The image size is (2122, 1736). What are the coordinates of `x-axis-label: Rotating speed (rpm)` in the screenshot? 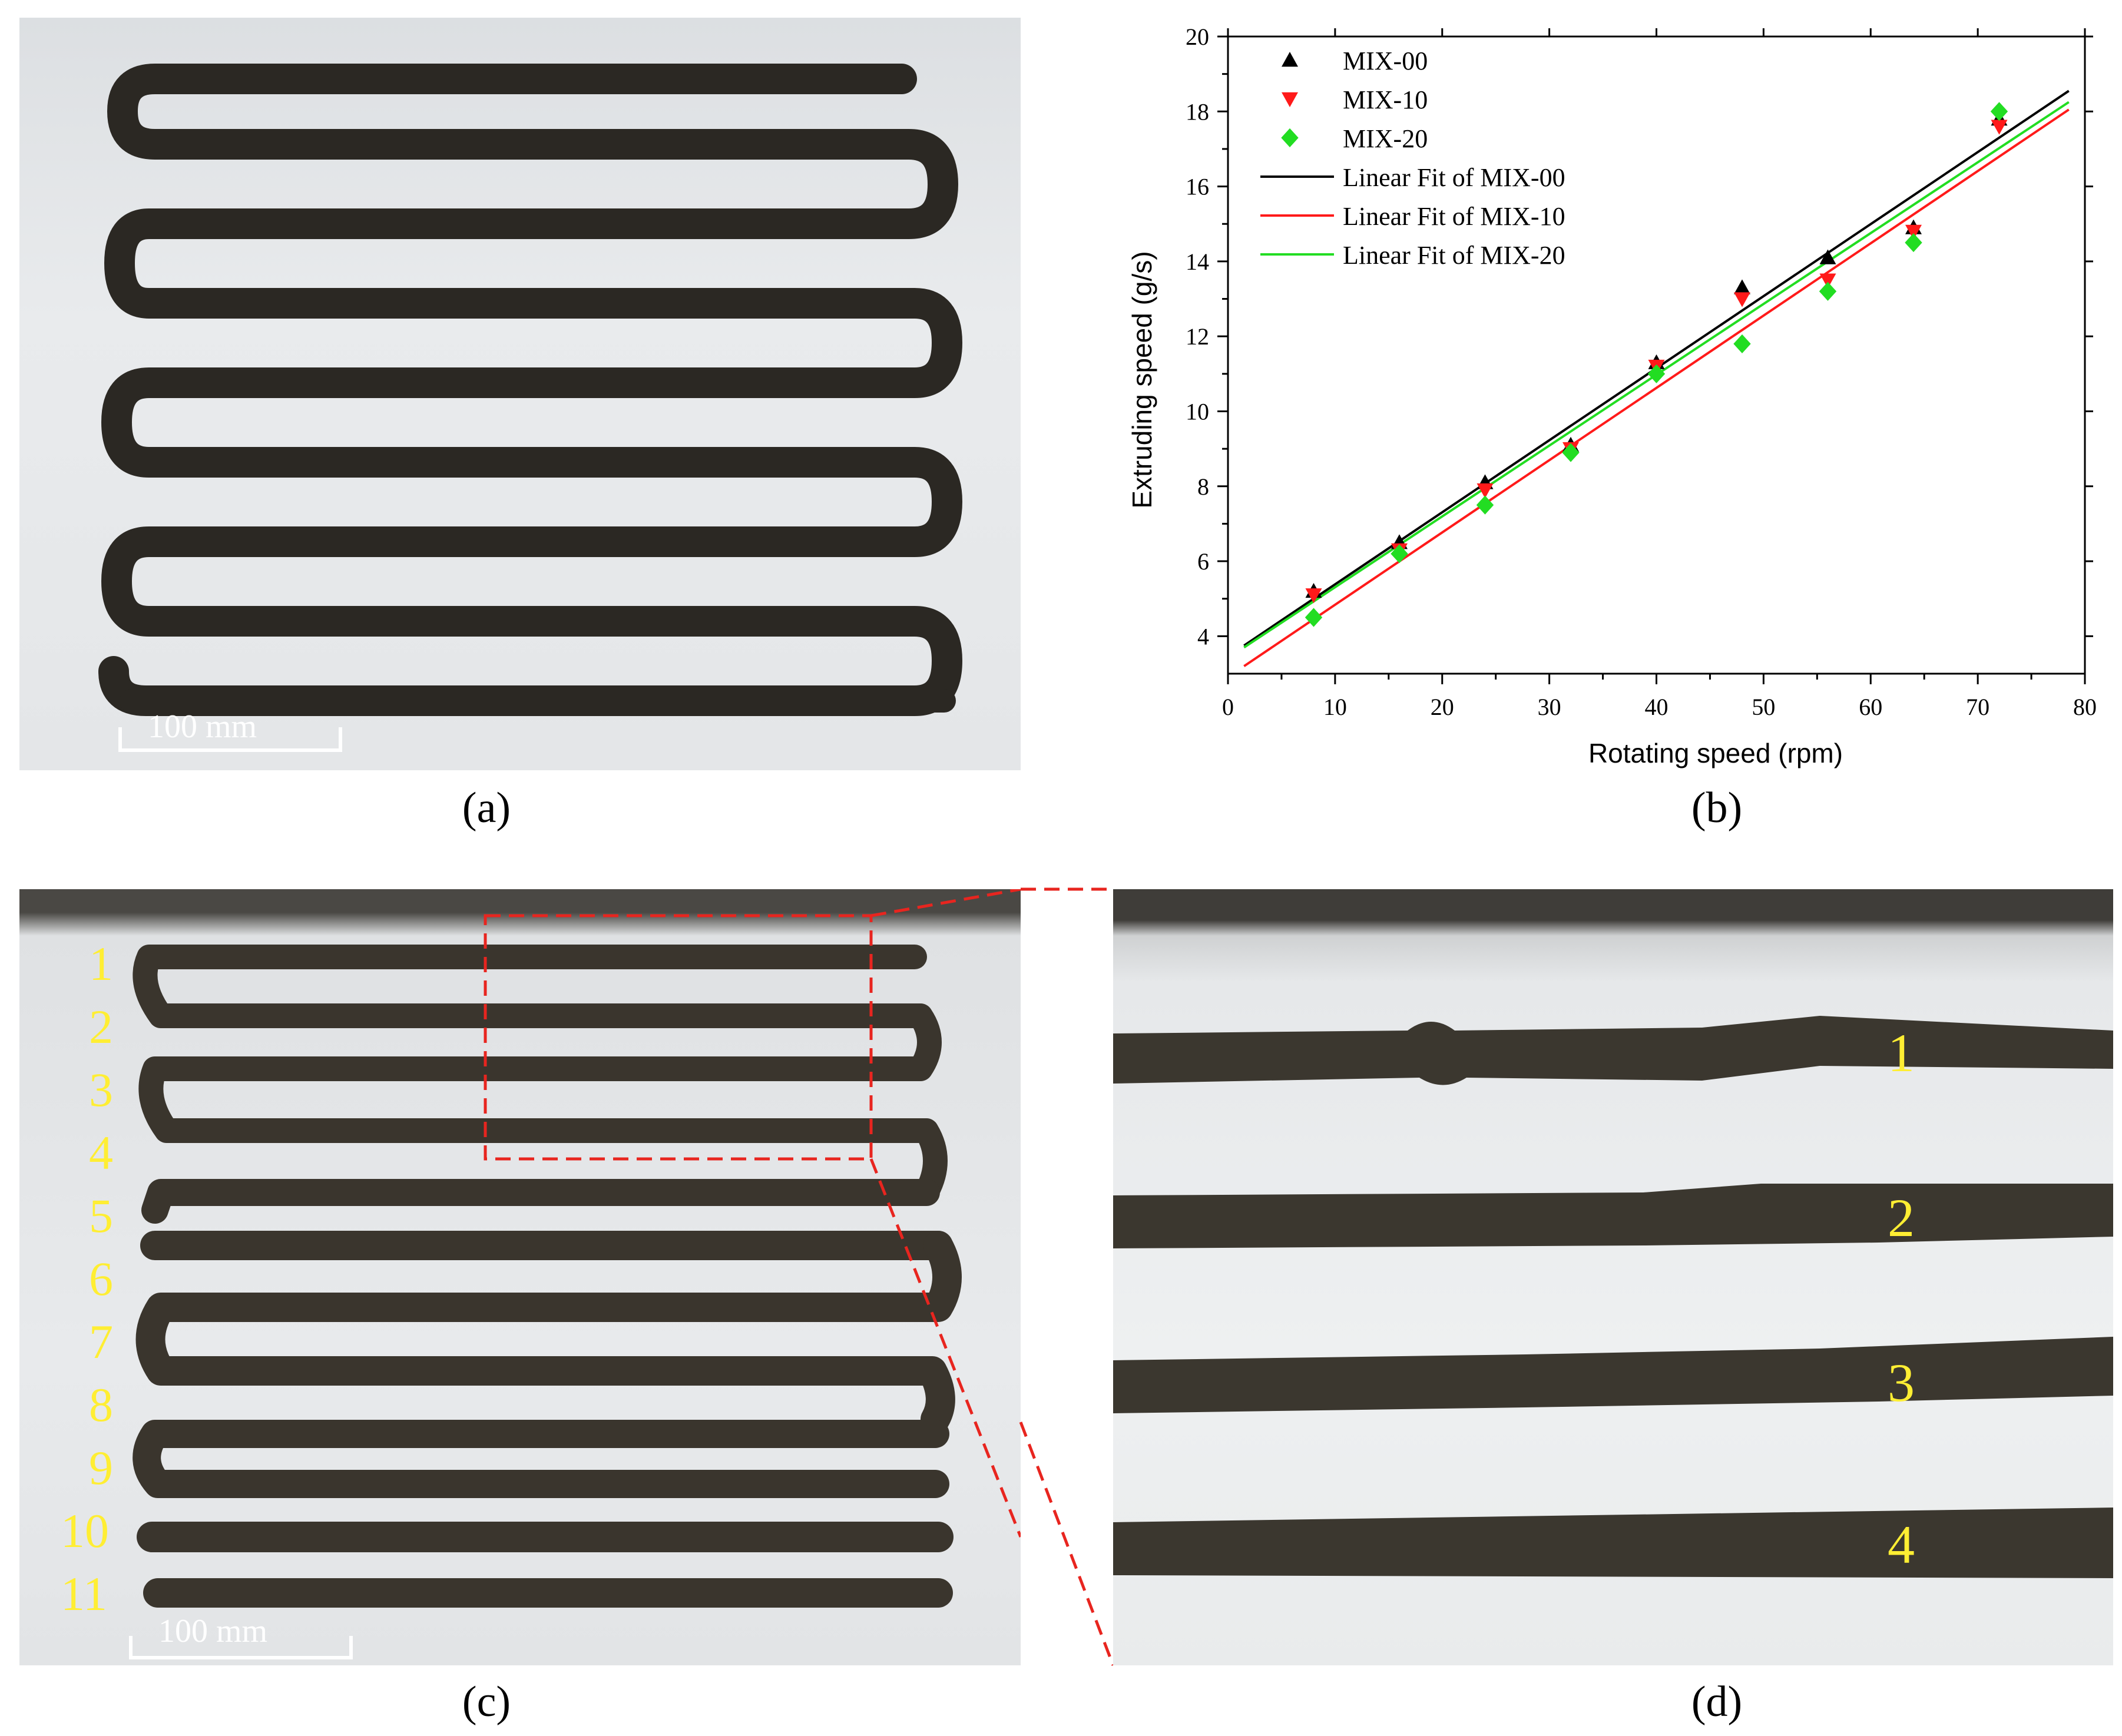 It's located at (1715, 753).